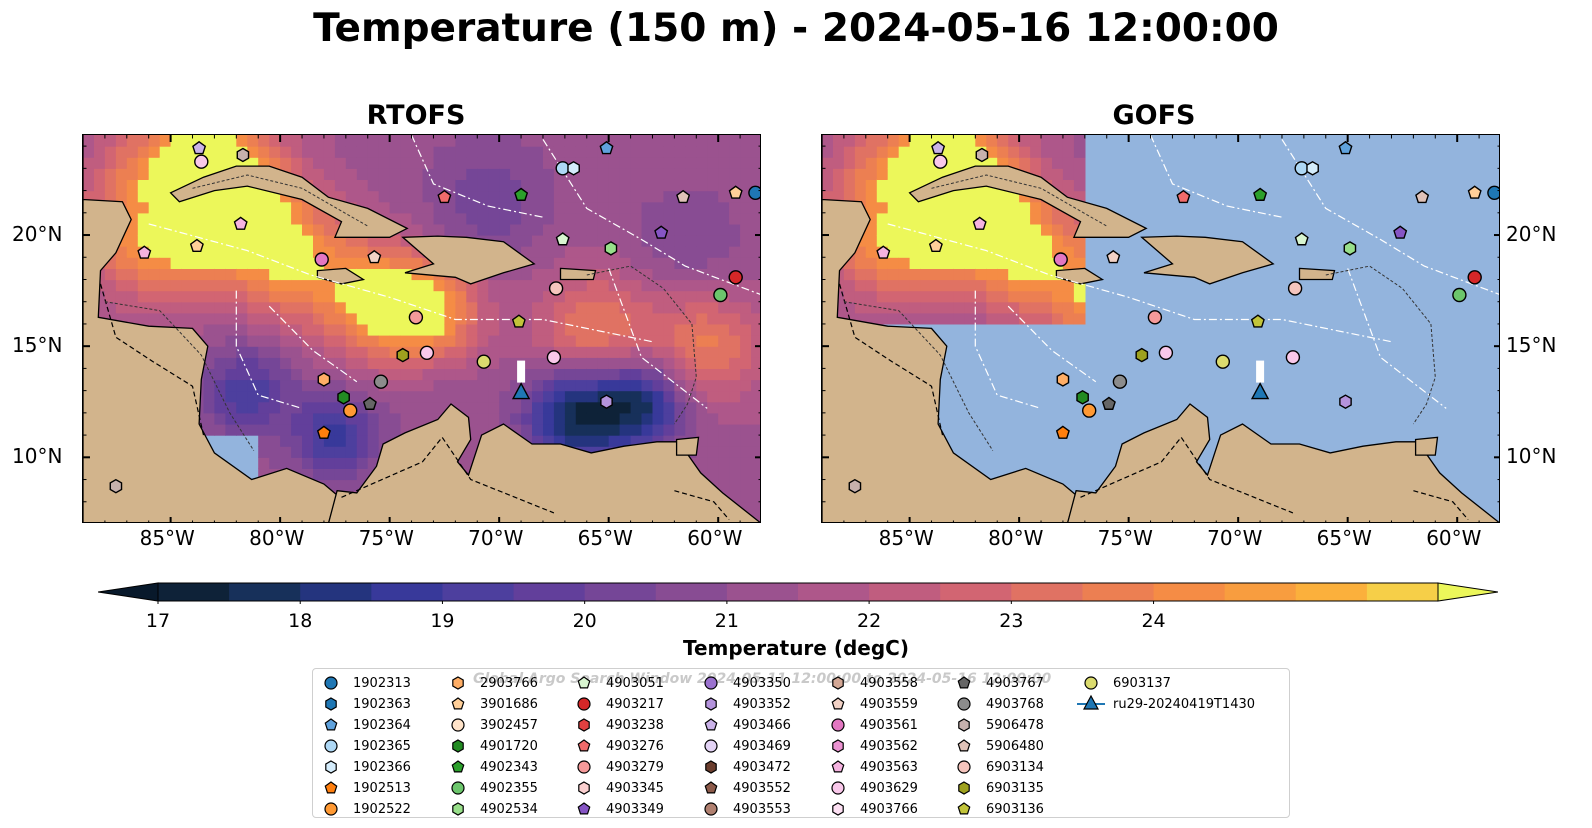 This screenshot has height=828, width=1592. What do you see at coordinates (997, 725) in the screenshot?
I see `legend-entry: 5906478` at bounding box center [997, 725].